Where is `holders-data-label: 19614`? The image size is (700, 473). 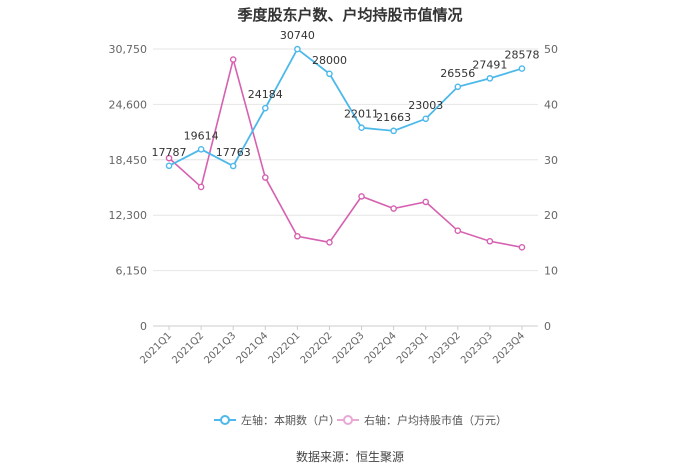 holders-data-label: 19614 is located at coordinates (201, 135).